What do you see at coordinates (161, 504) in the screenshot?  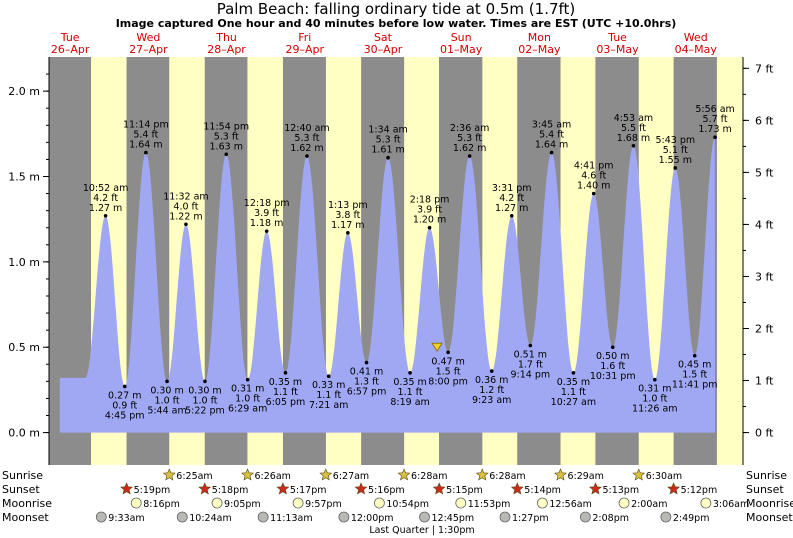 I see `moonrise-time: 8:16pm` at bounding box center [161, 504].